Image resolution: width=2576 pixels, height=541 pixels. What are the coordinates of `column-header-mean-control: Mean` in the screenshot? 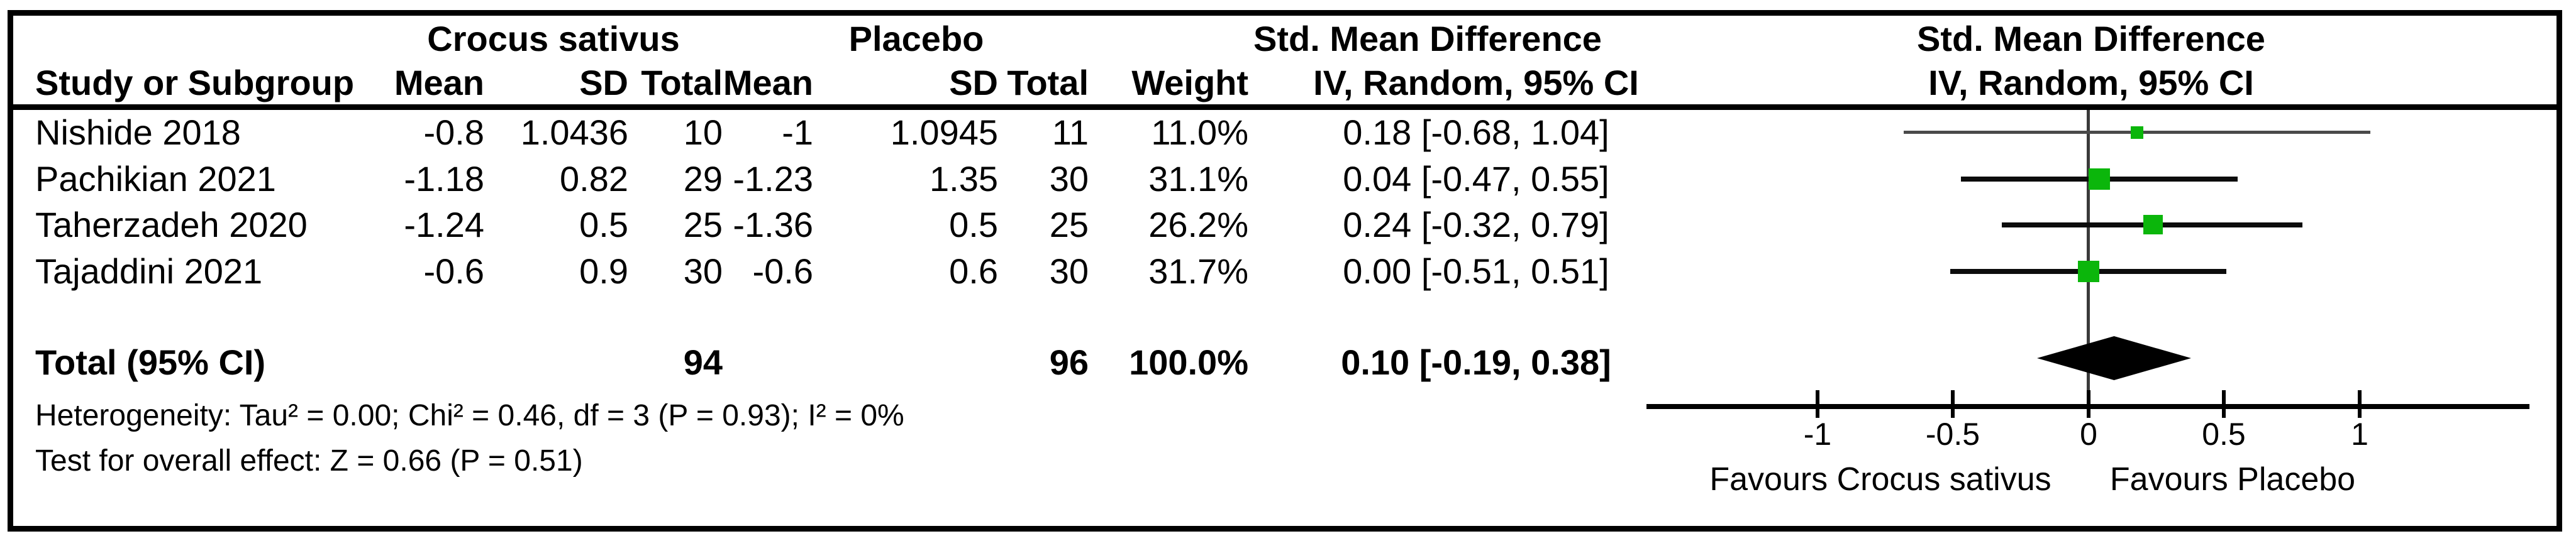 It's located at (768, 82).